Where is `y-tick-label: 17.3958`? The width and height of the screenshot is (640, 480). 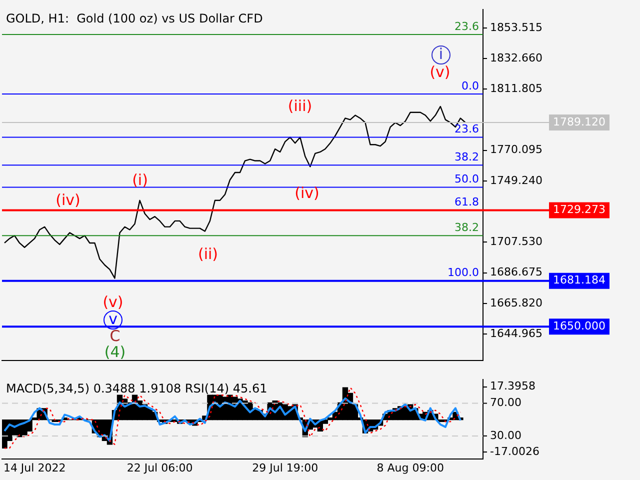 y-tick-label: 17.3958 is located at coordinates (513, 386).